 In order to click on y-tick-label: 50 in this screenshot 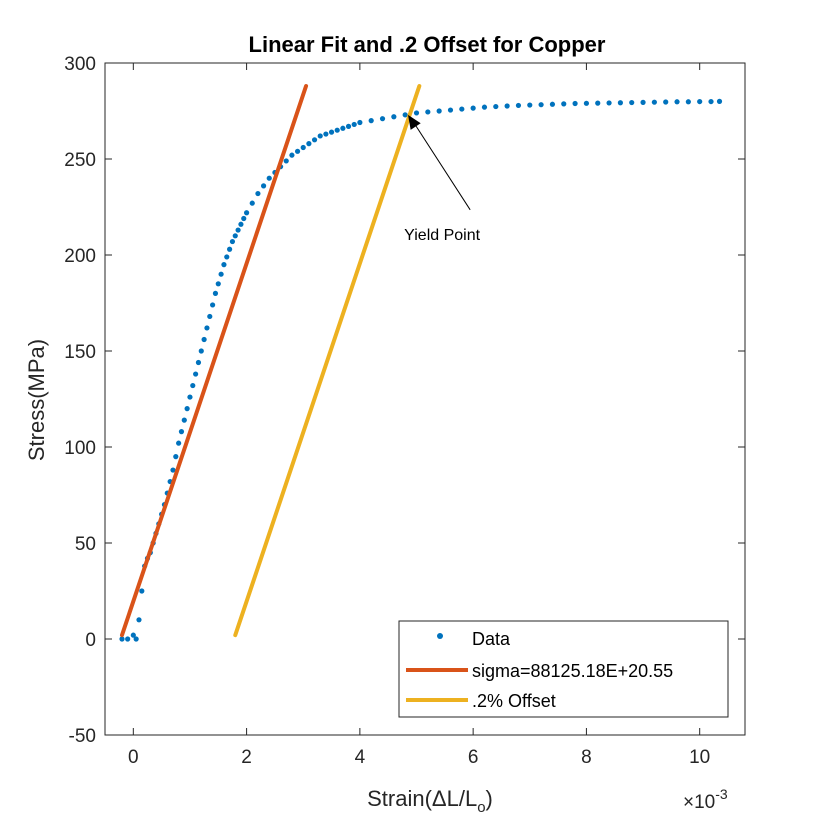, I will do `click(85, 544)`.